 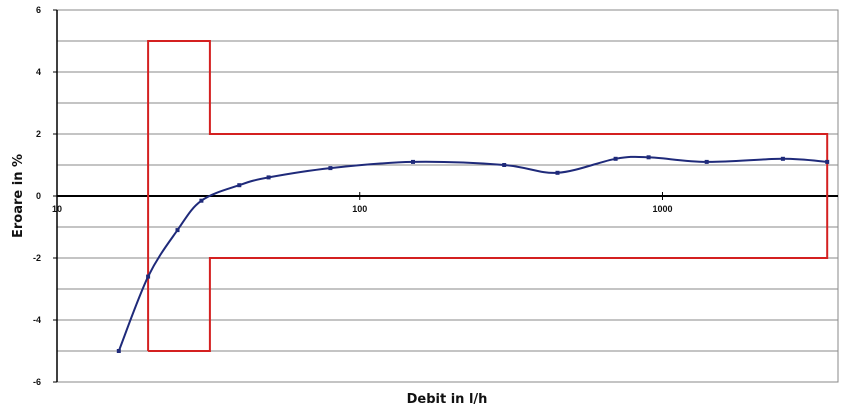 I want to click on y-tick-labels: 6 4 2 0 -2 -4 -6, so click(x=45, y=196).